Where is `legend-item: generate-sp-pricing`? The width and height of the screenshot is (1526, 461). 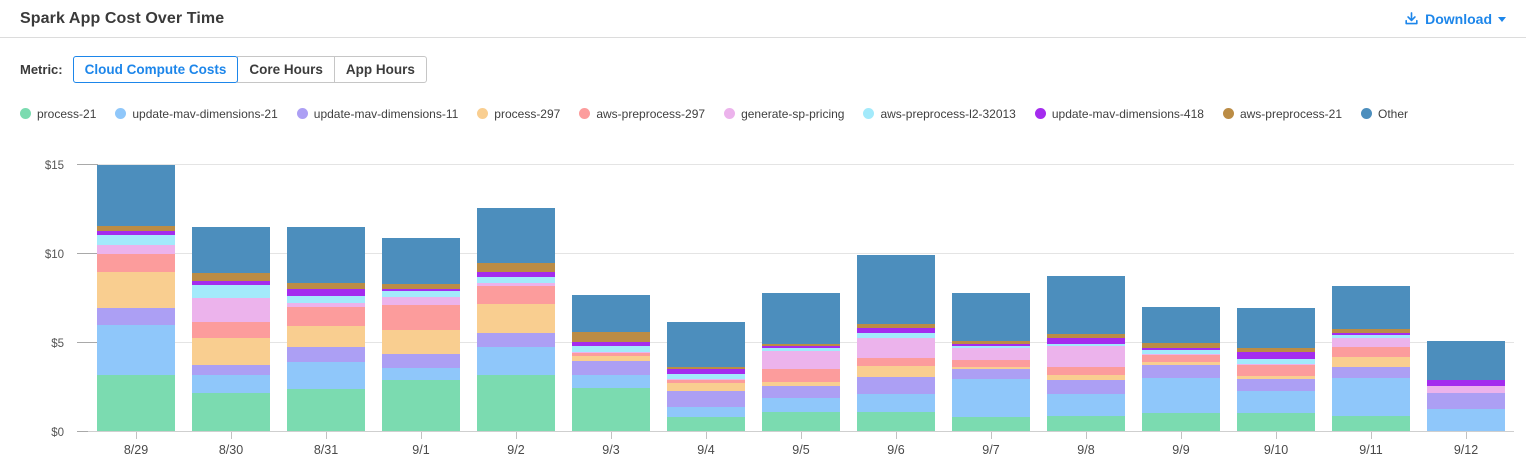 legend-item: generate-sp-pricing is located at coordinates (784, 114).